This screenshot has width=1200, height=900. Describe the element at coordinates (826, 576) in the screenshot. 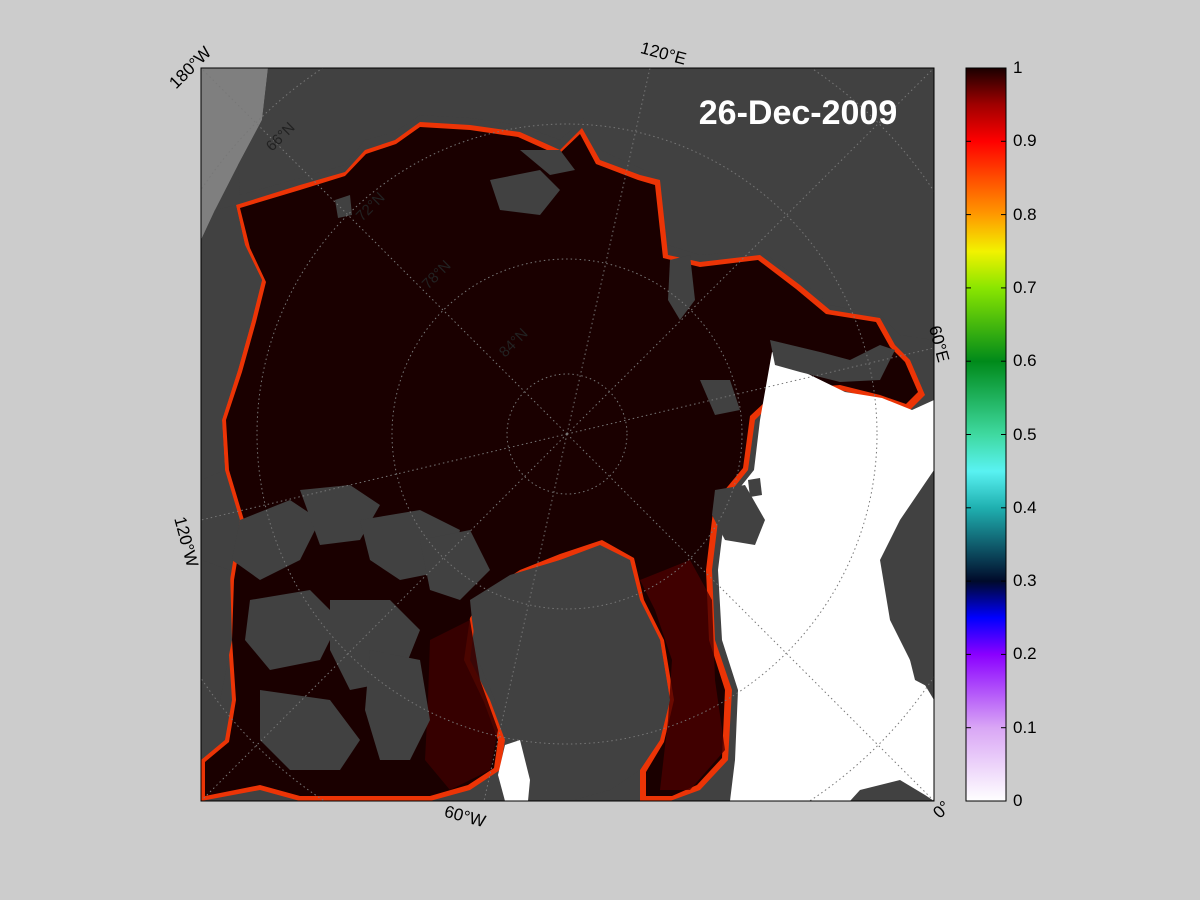

I see `open-water` at that location.